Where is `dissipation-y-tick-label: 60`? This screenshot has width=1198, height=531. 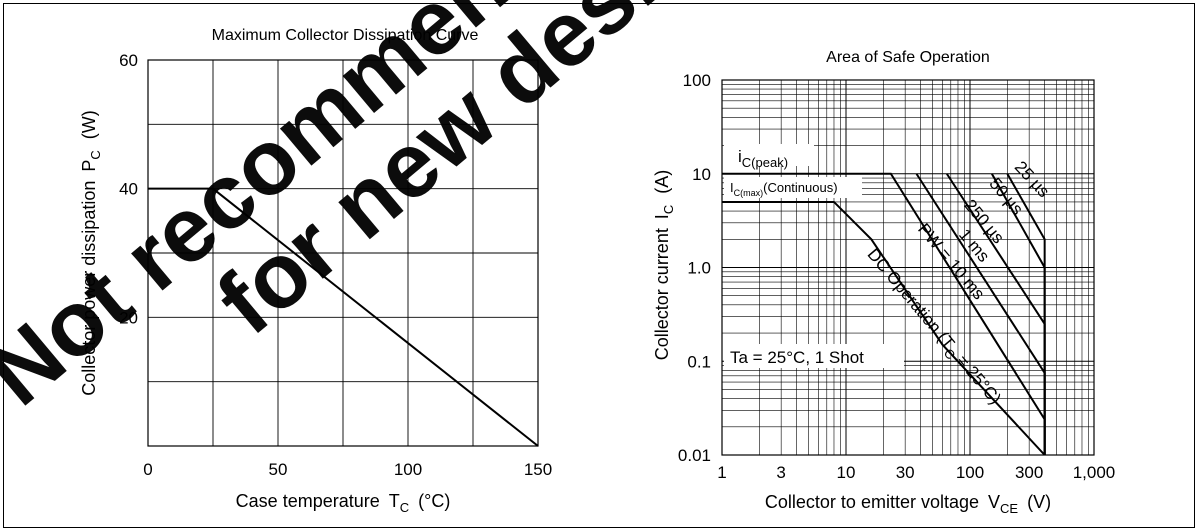
dissipation-y-tick-label: 60 is located at coordinates (128, 60).